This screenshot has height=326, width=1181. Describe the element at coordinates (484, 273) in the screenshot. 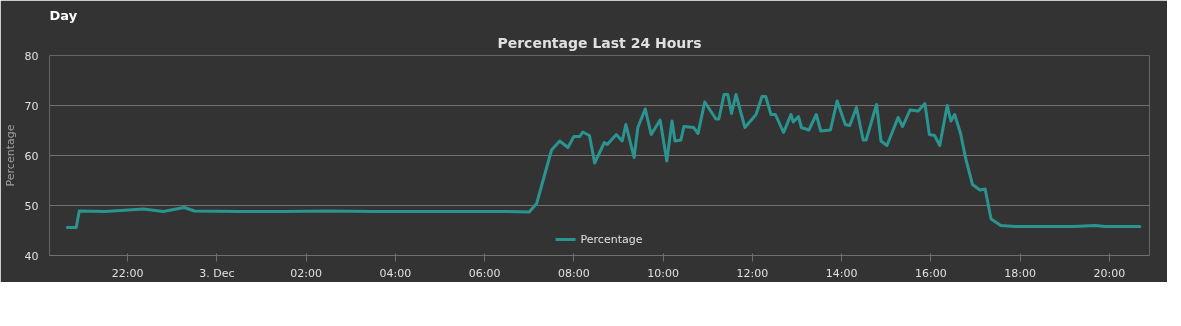

I see `x-tick-label: 06:00` at that location.